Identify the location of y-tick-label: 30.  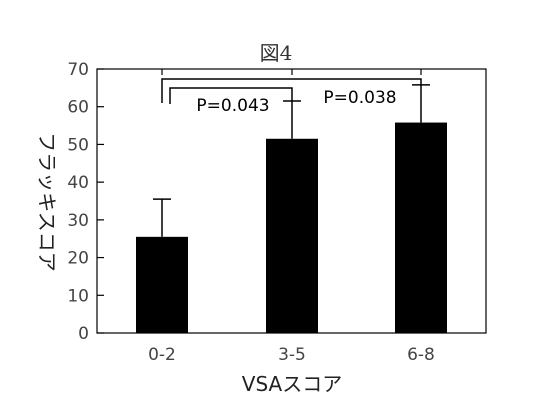
(78, 221).